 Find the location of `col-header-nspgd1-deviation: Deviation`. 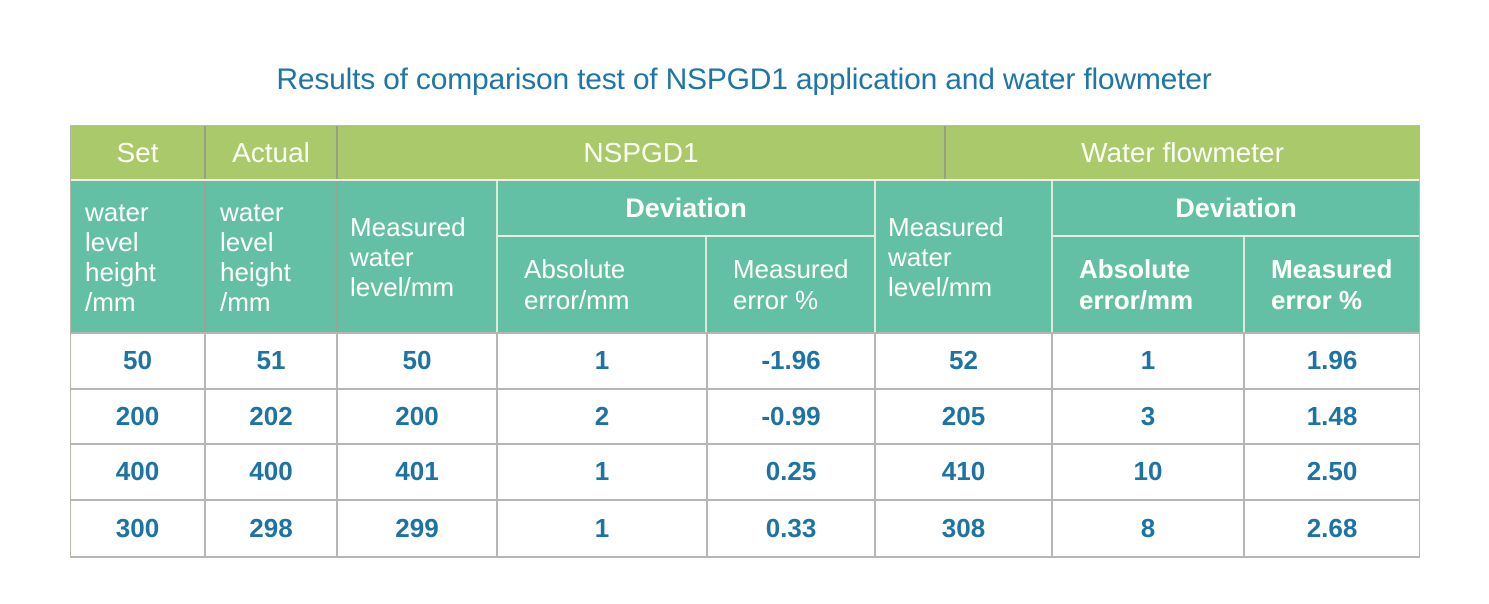

col-header-nspgd1-deviation: Deviation is located at coordinates (686, 209).